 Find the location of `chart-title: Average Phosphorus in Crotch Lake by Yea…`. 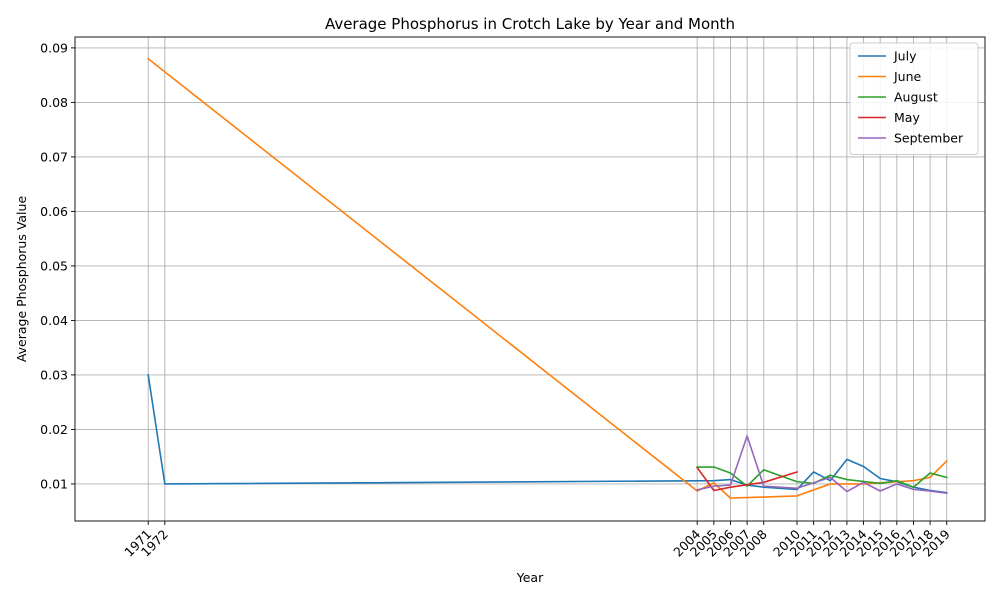

chart-title: Average Phosphorus in Crotch Lake by Yea… is located at coordinates (530, 24).